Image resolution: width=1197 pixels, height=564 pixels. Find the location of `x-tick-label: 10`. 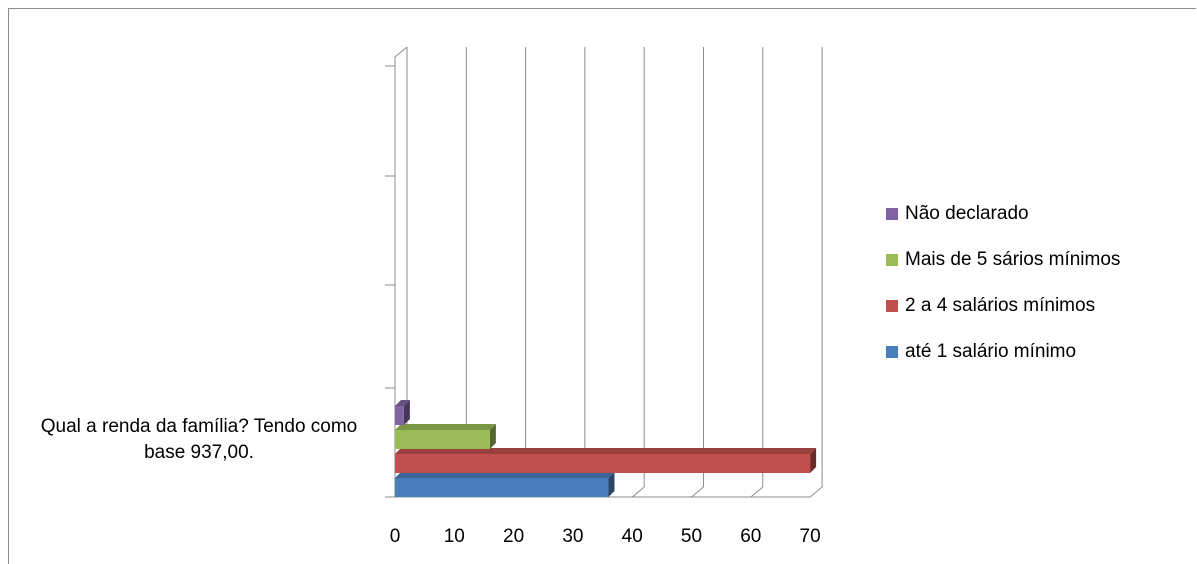

x-tick-label: 10 is located at coordinates (454, 536).